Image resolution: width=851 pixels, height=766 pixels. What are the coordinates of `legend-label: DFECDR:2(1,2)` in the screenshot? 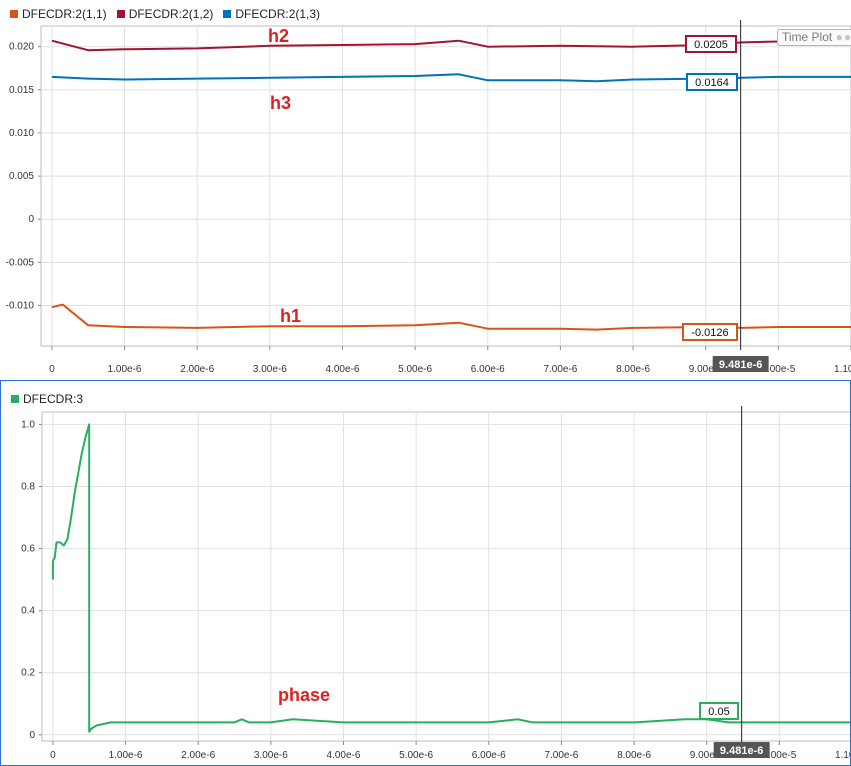 It's located at (171, 14).